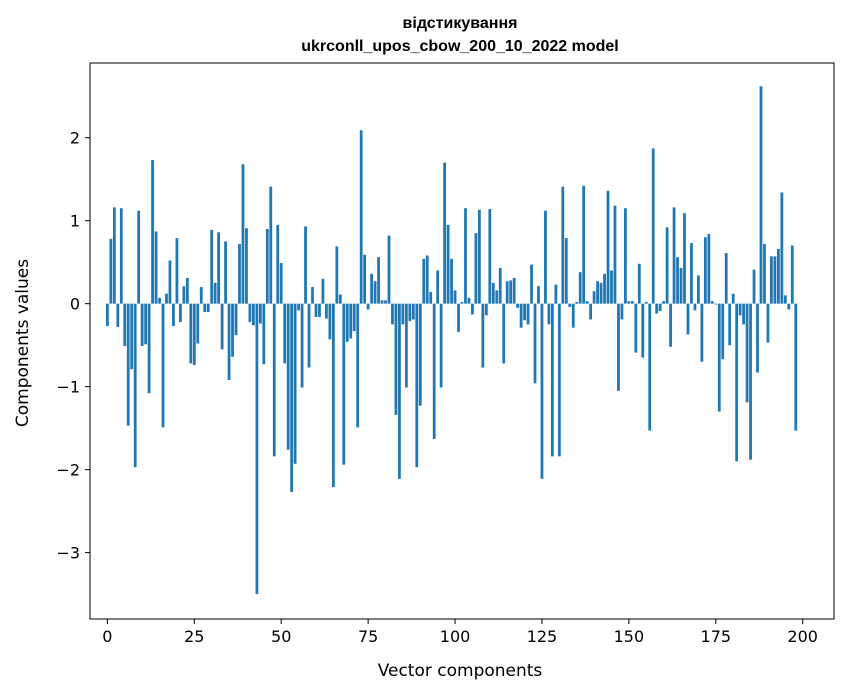 The height and width of the screenshot is (696, 847). Describe the element at coordinates (542, 636) in the screenshot. I see `x-tick-label-5: 125` at that location.